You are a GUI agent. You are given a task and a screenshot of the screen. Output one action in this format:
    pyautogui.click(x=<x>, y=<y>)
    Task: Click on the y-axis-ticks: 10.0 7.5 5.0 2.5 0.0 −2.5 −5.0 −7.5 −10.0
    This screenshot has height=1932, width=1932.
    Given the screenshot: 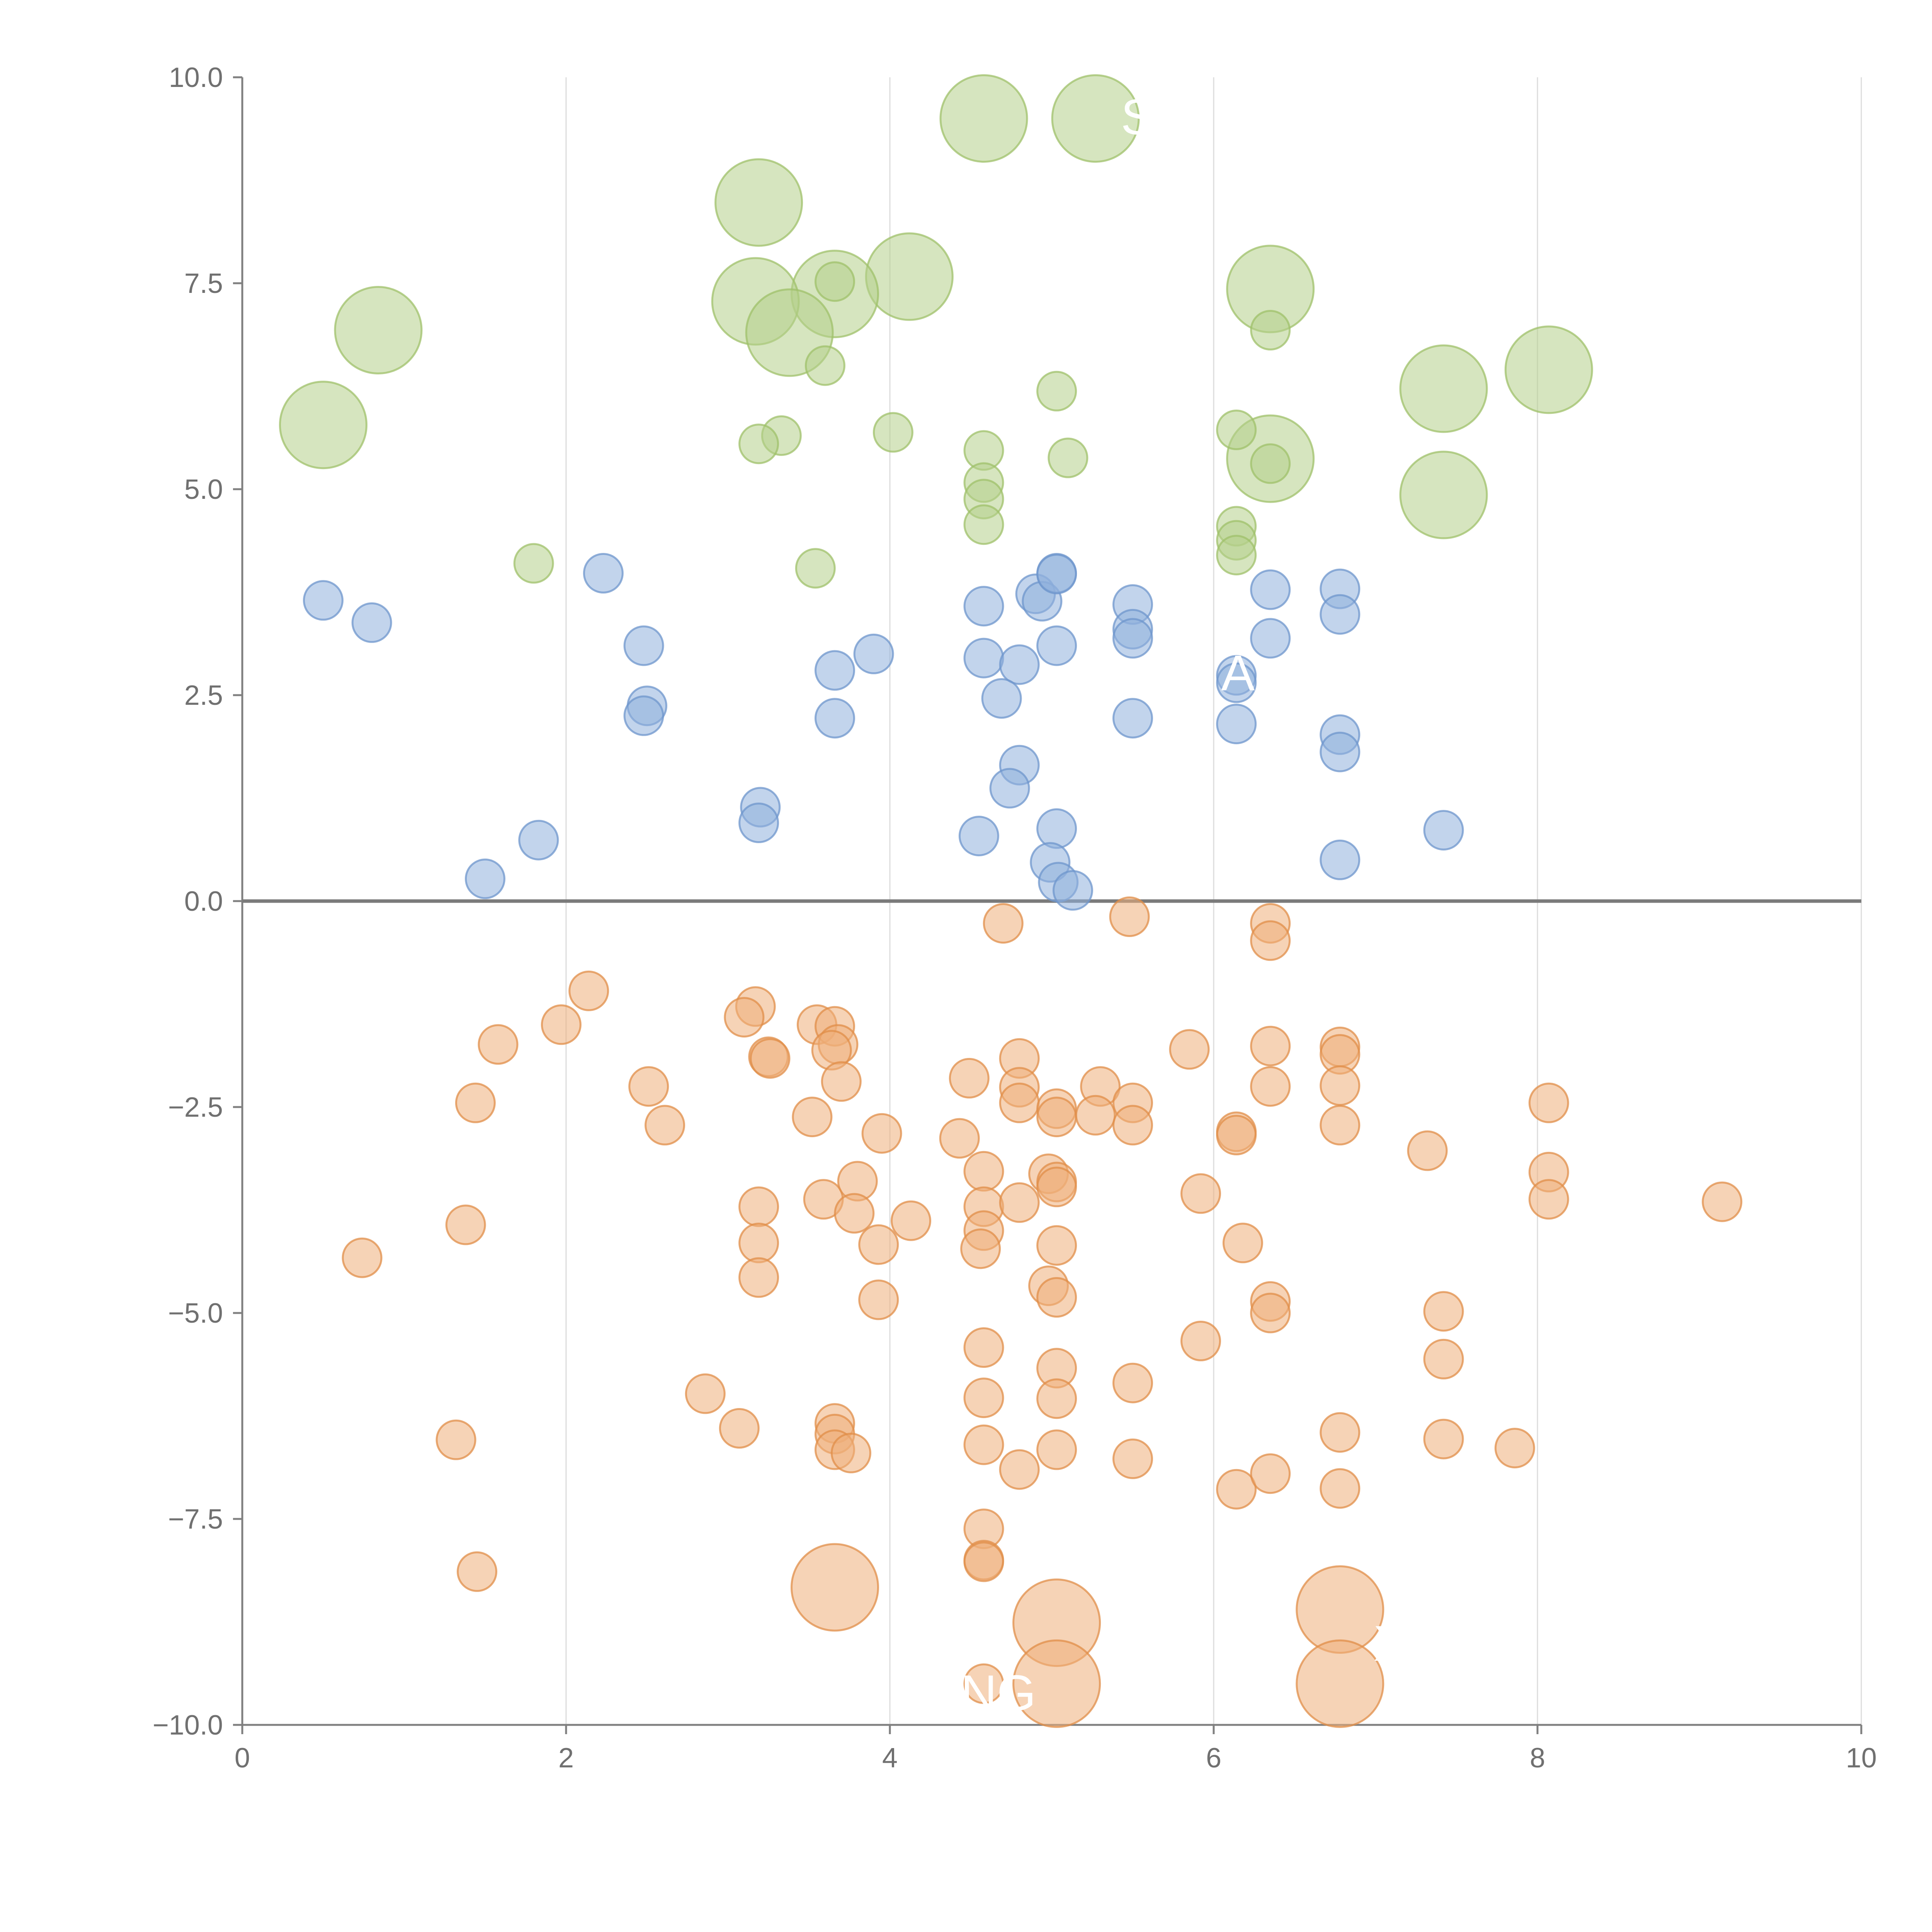 What is the action you would take?
    pyautogui.click(x=198, y=901)
    